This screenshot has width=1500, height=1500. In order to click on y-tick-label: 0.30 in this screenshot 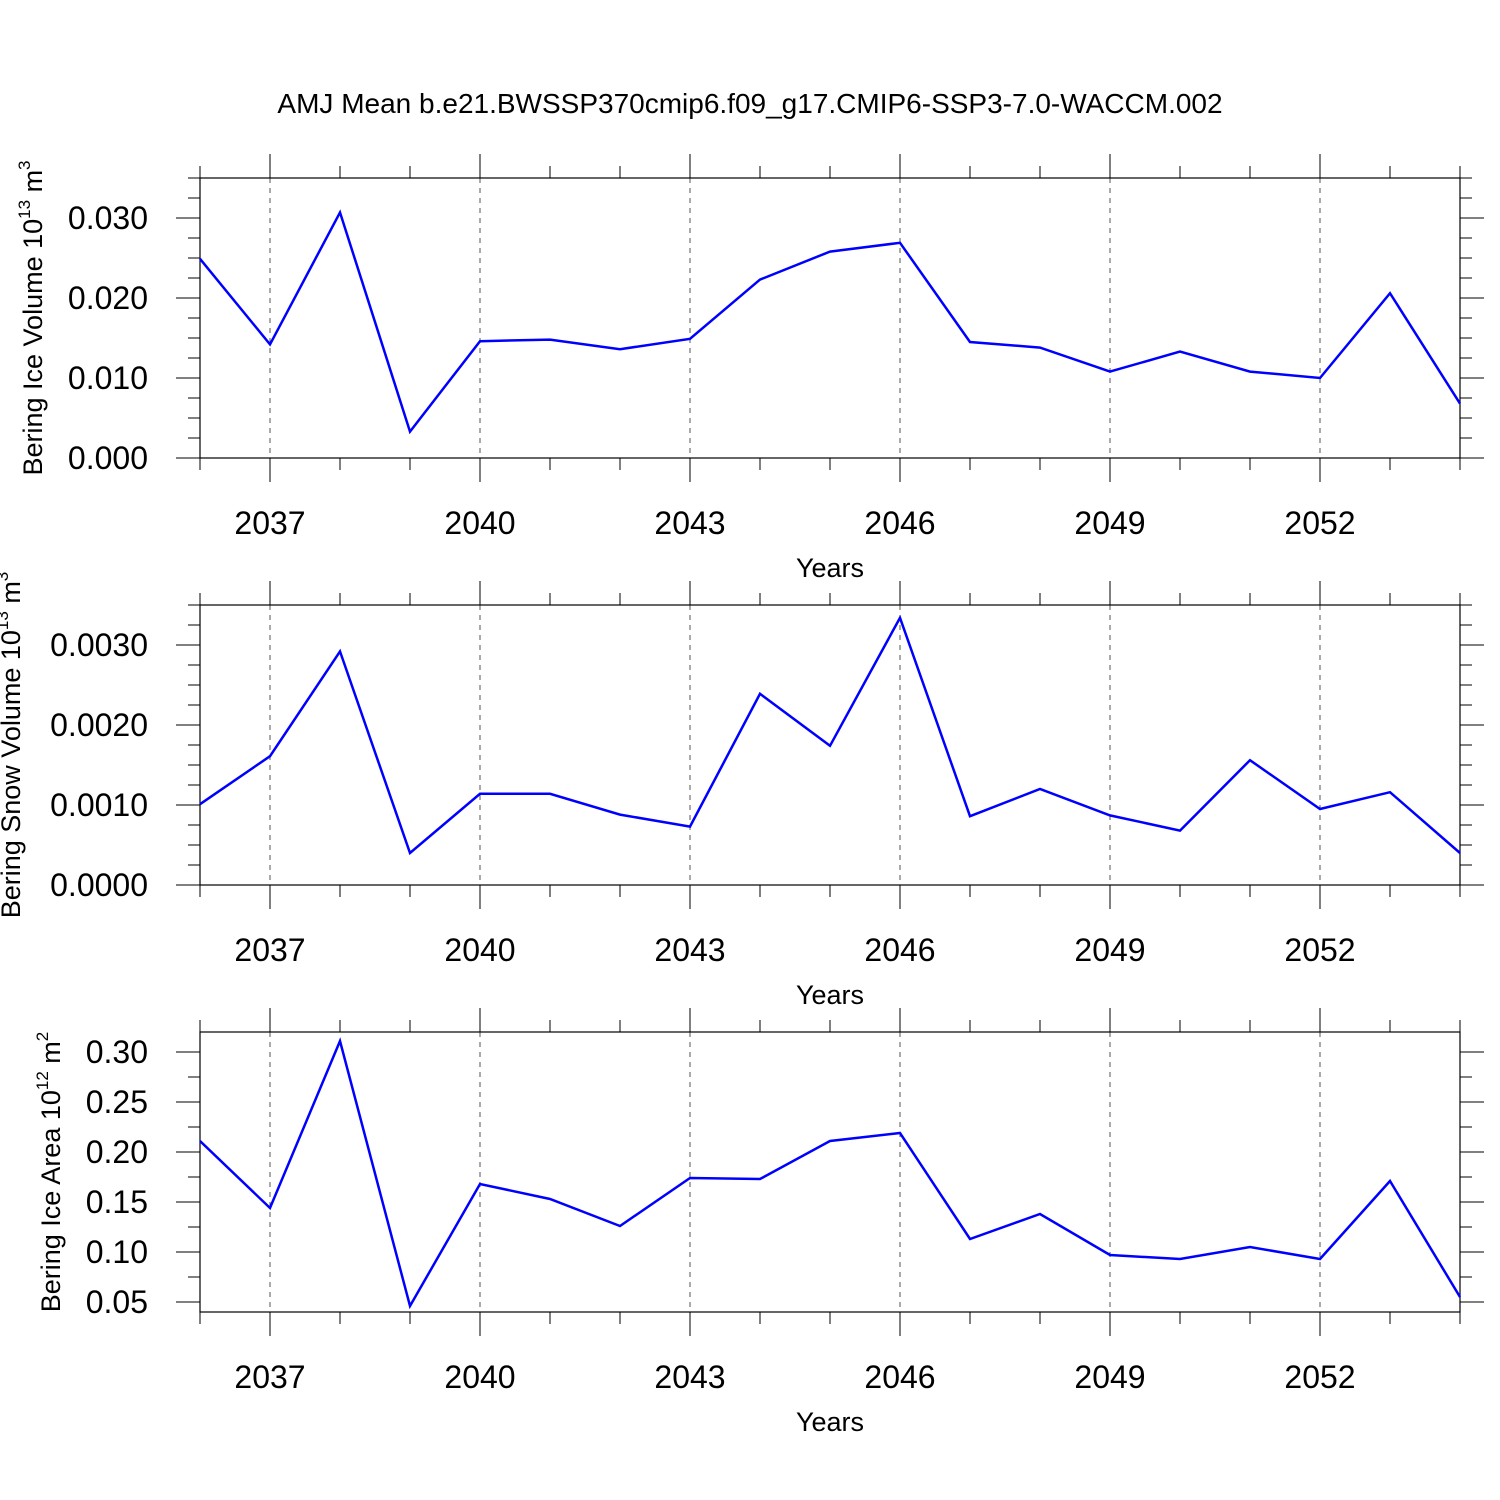, I will do `click(117, 1052)`.